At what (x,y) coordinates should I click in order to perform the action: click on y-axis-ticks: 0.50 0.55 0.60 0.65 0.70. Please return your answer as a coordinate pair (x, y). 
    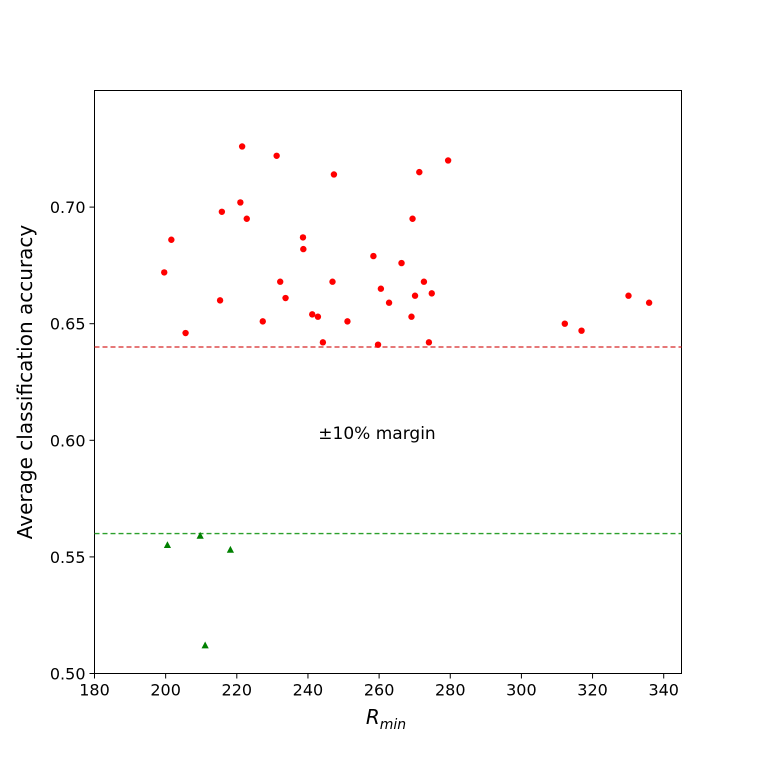
    Looking at the image, I should click on (72, 441).